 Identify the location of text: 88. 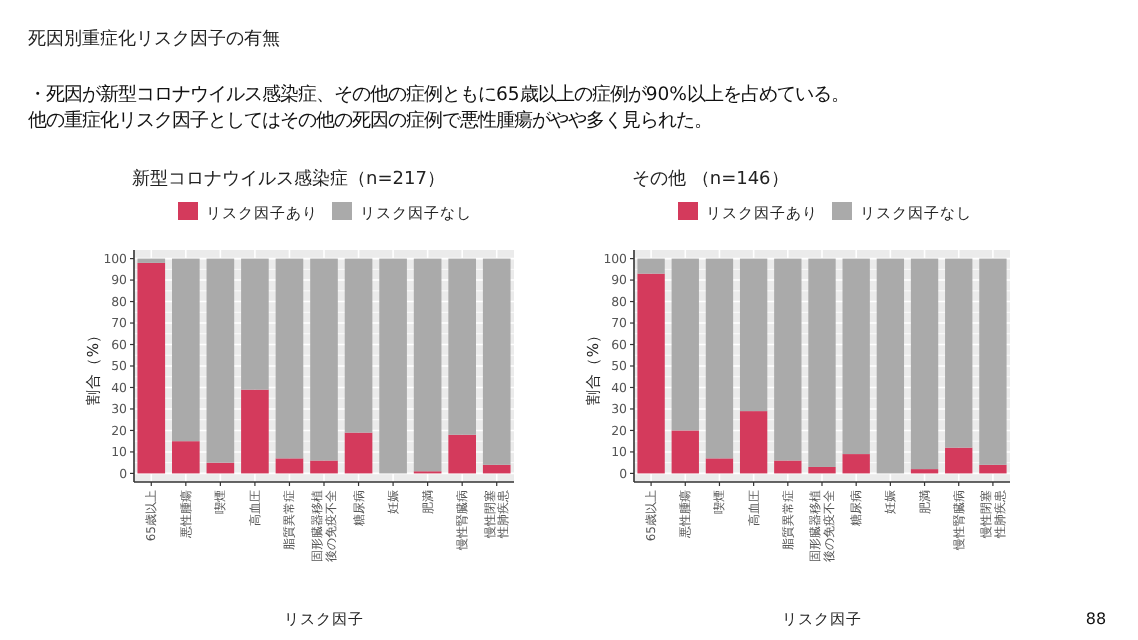
(1096, 619).